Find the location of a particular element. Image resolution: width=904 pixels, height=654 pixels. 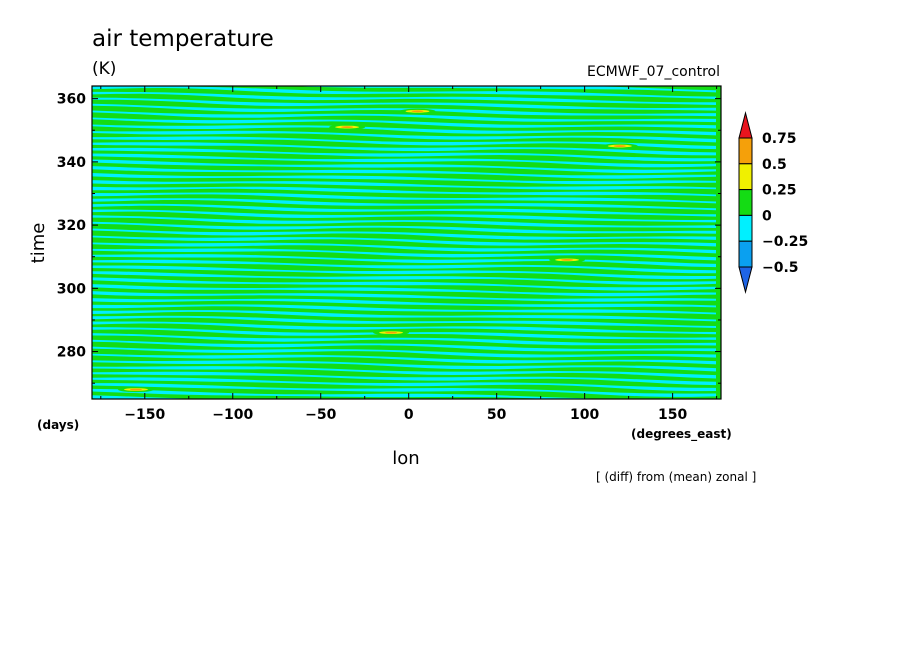

x-tick-label: −50 is located at coordinates (320, 415).